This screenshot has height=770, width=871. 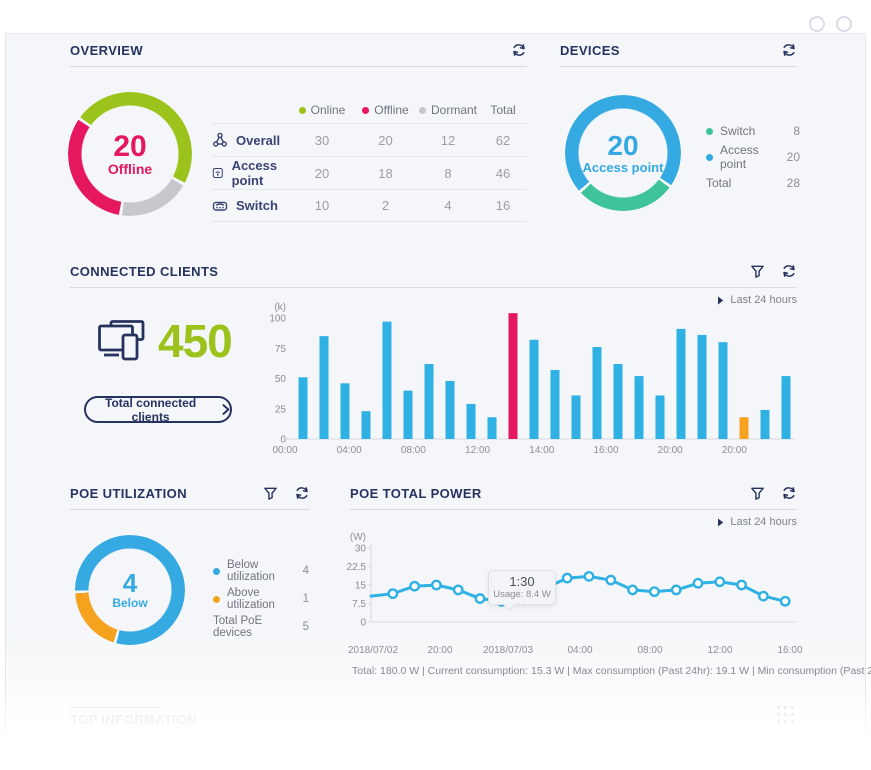 What do you see at coordinates (739, 157) in the screenshot?
I see `legend-label: Access point` at bounding box center [739, 157].